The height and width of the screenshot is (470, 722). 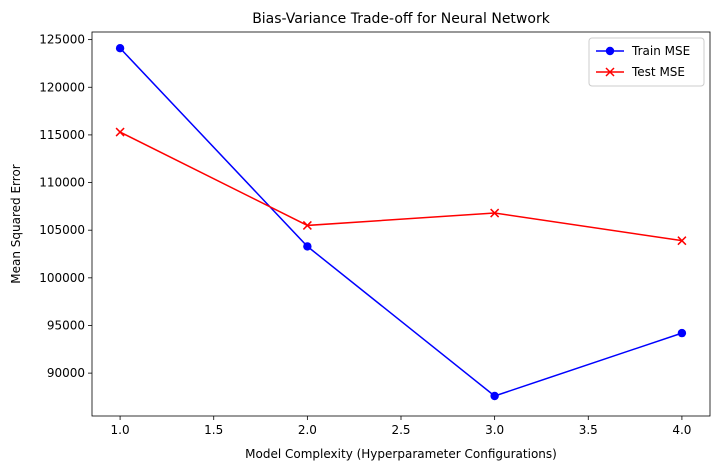 What do you see at coordinates (681, 430) in the screenshot?
I see `x-tick-label: 4.0` at bounding box center [681, 430].